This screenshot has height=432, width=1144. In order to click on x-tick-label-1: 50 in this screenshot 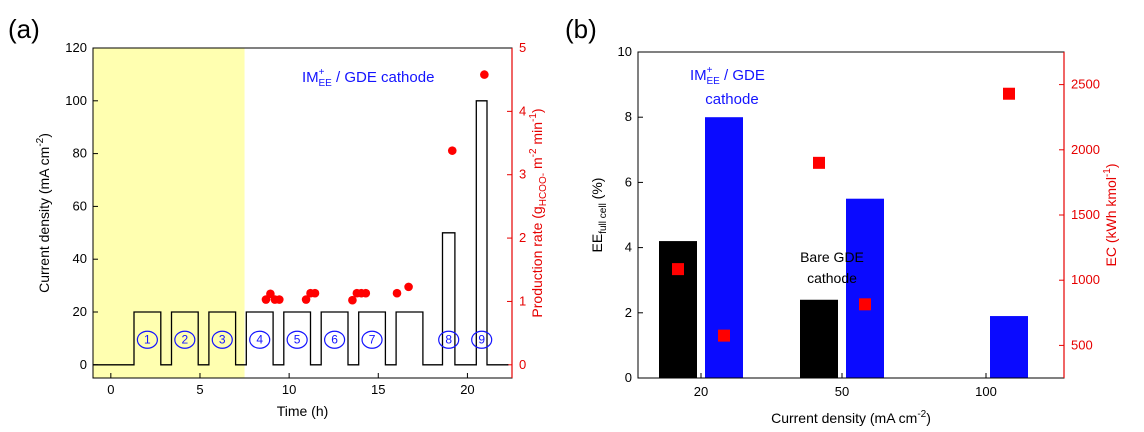, I will do `click(842, 391)`.